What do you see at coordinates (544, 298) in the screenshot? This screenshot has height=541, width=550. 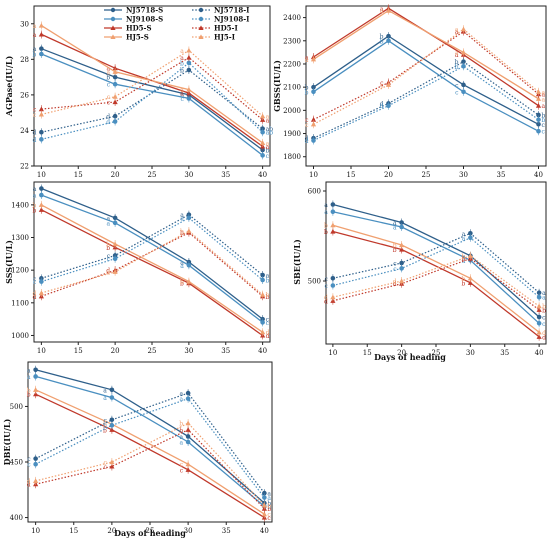 I see `panel-sbe-sig-letter: a` at bounding box center [544, 298].